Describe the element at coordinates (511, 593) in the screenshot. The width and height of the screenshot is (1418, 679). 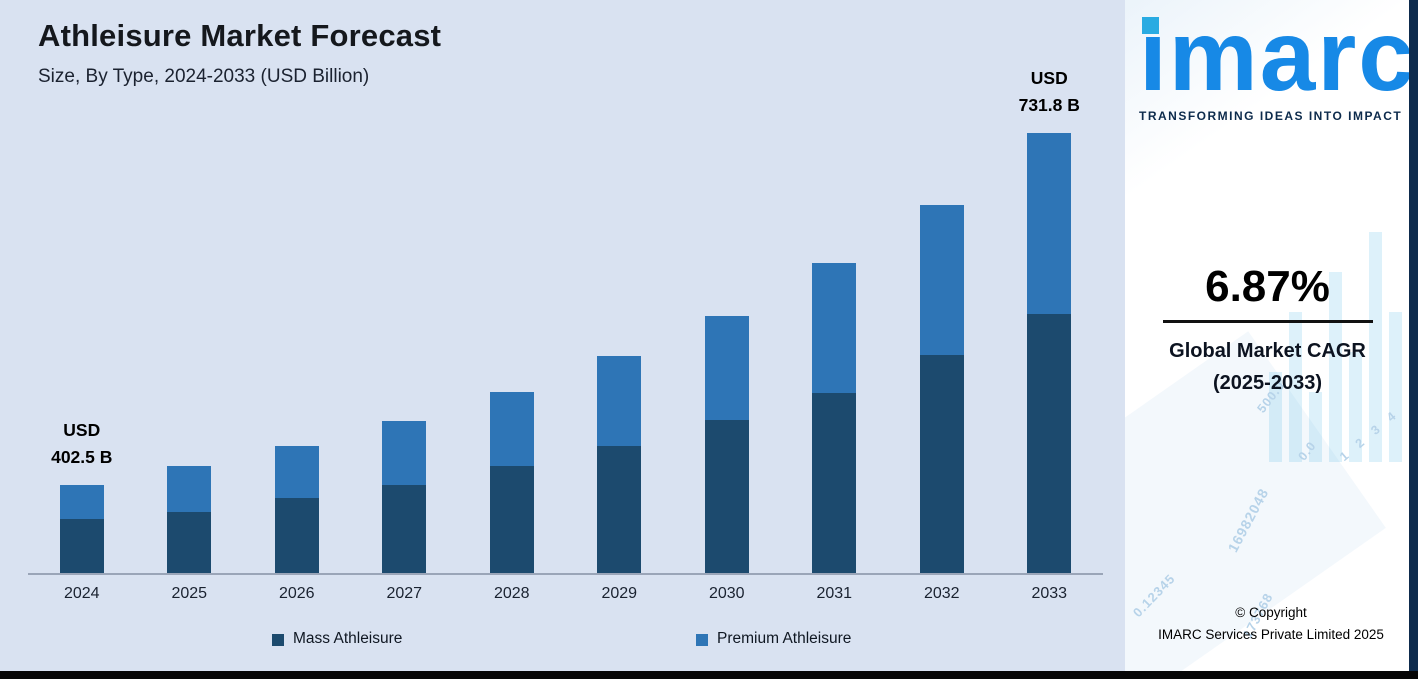
I see `x-tick-2028: 2028` at that location.